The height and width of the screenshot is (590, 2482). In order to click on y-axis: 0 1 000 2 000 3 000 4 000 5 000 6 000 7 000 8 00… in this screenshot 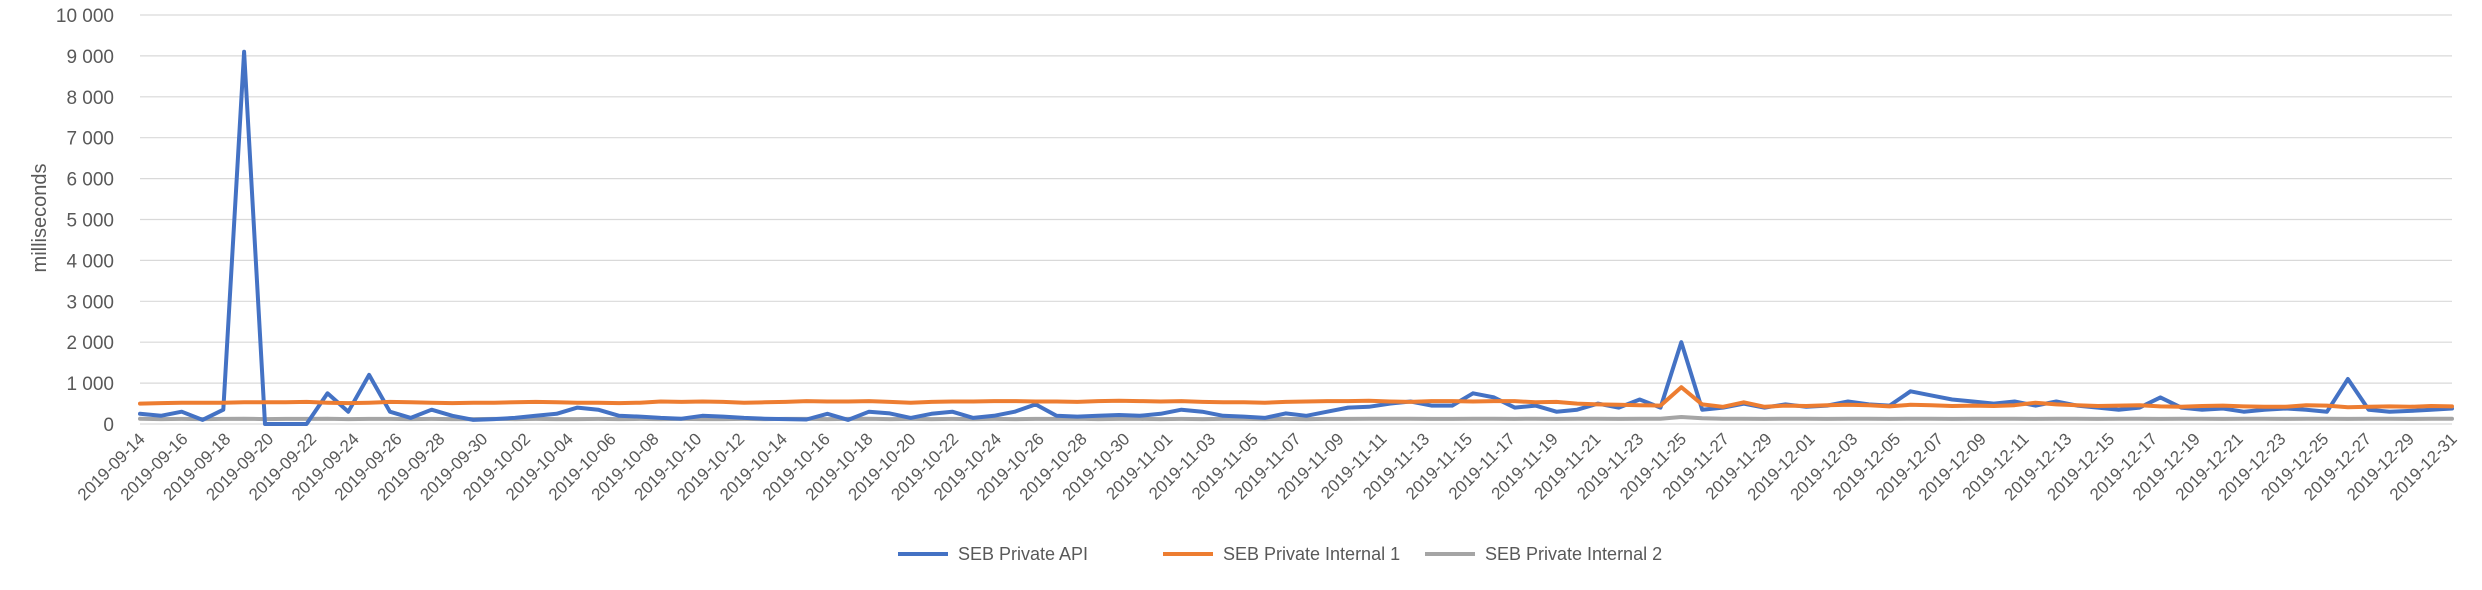, I will do `click(85, 221)`.